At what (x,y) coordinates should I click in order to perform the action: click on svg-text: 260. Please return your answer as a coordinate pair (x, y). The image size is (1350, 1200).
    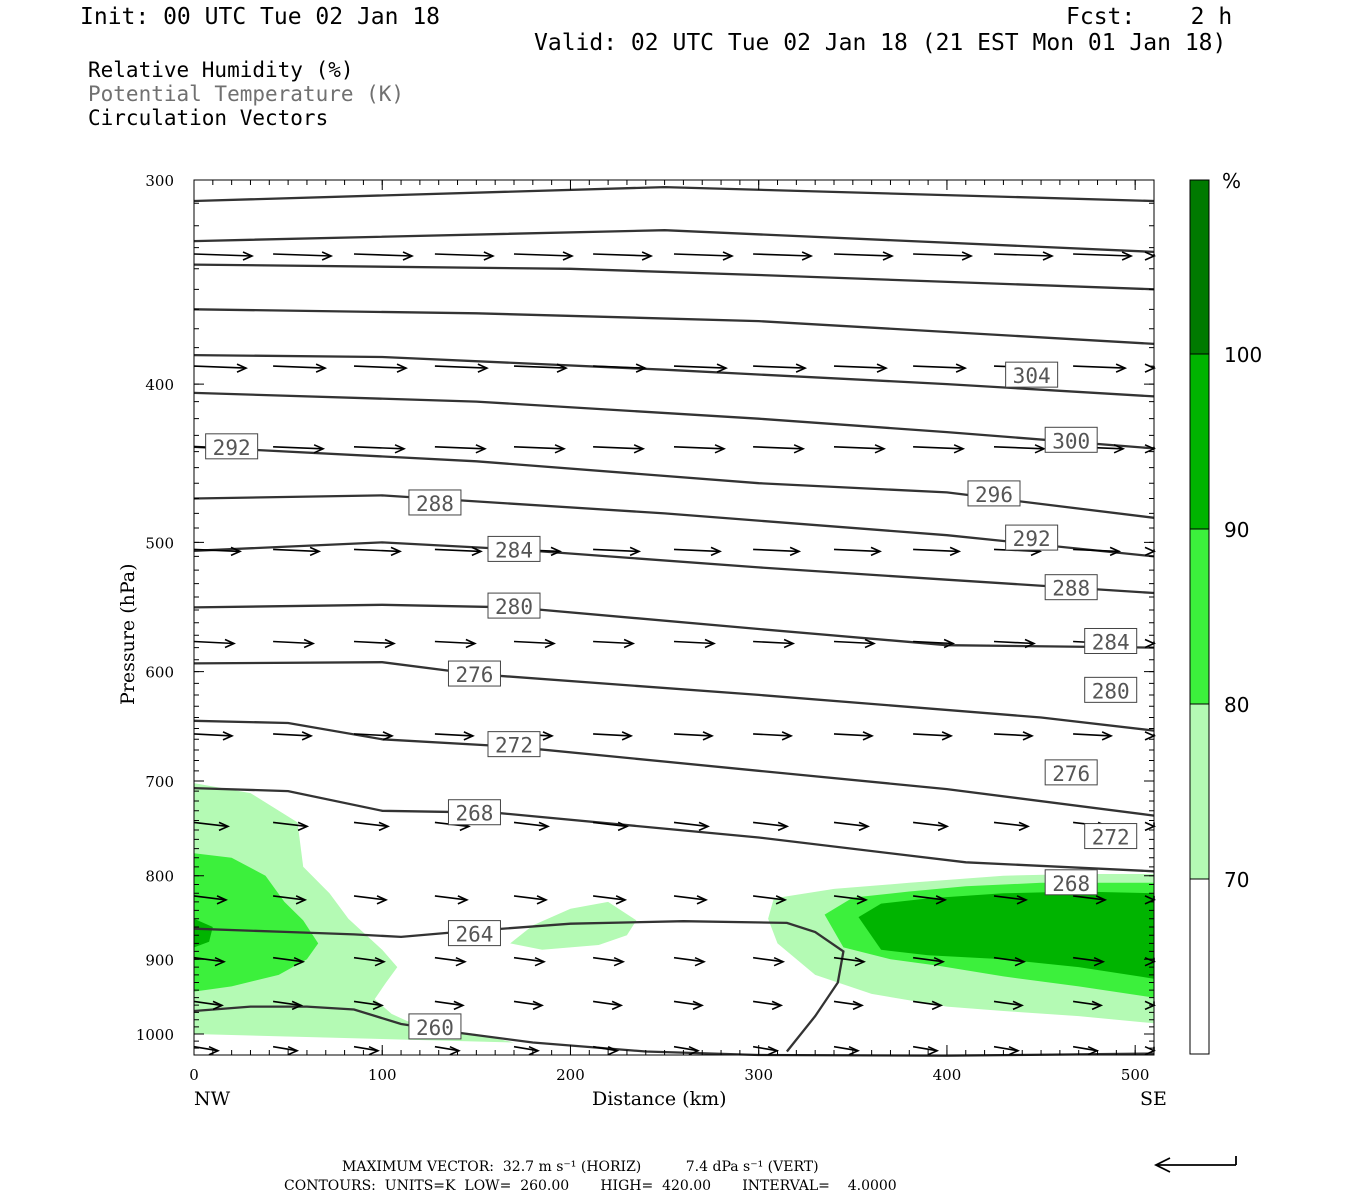
    Looking at the image, I should click on (435, 1028).